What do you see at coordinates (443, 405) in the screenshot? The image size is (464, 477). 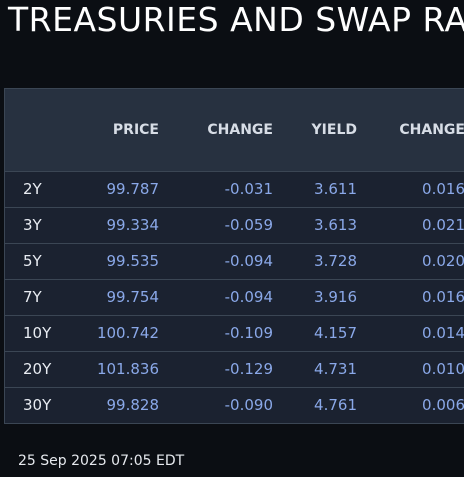 I see `yield-change-cell: 0.006` at bounding box center [443, 405].